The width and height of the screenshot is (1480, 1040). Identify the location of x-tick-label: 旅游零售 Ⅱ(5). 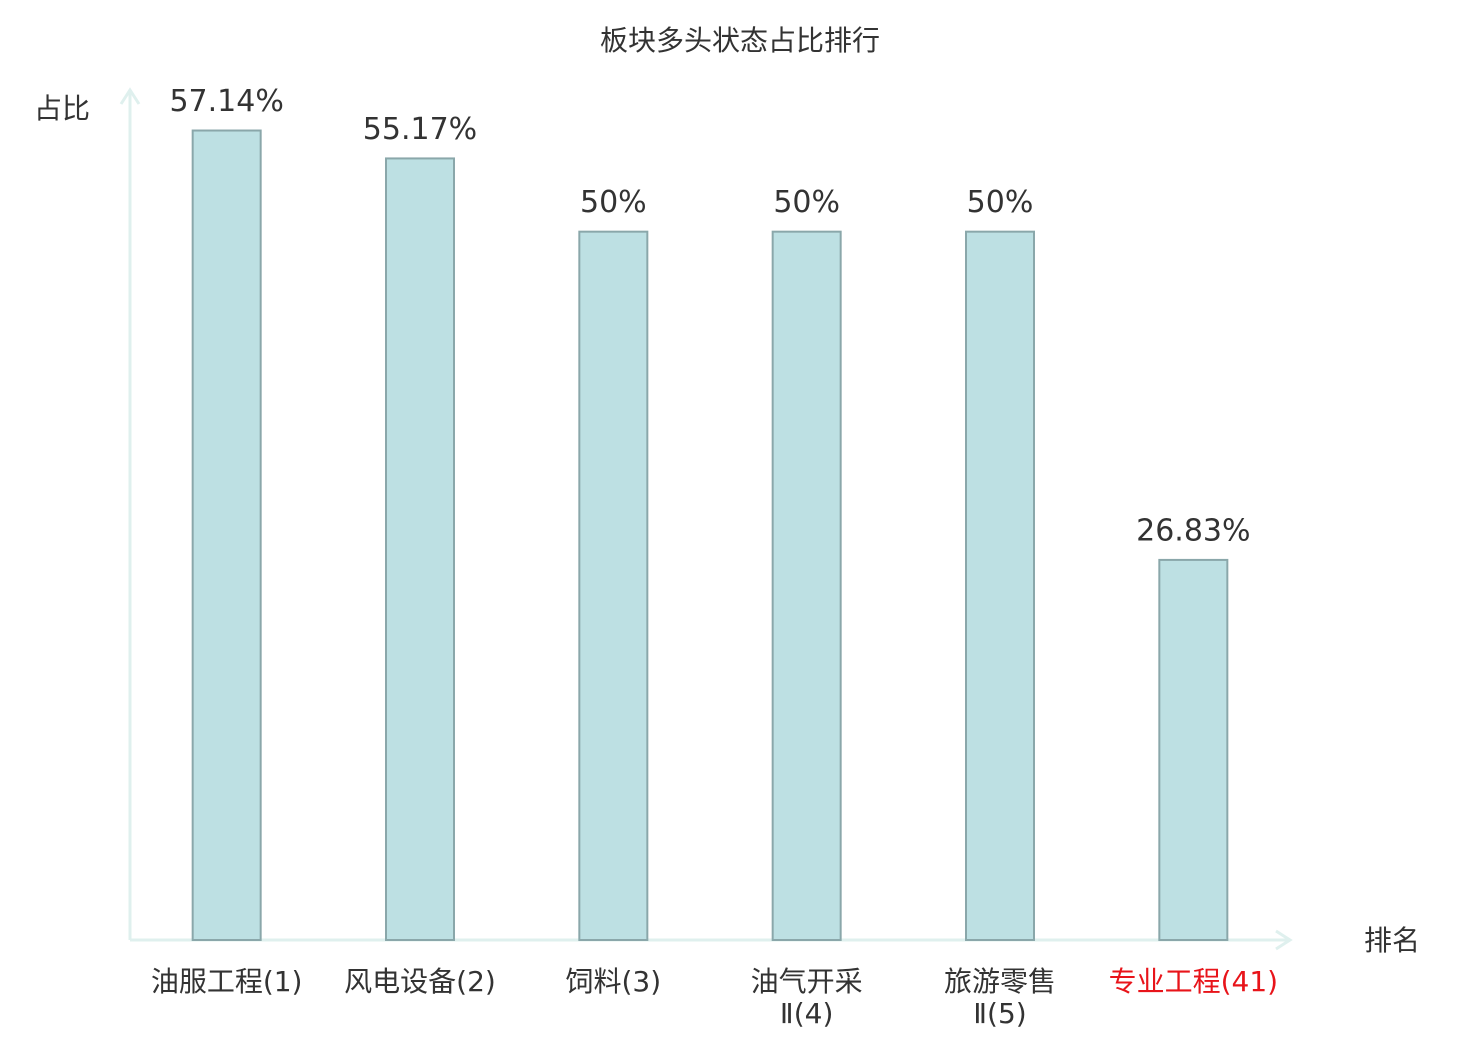
(999, 997).